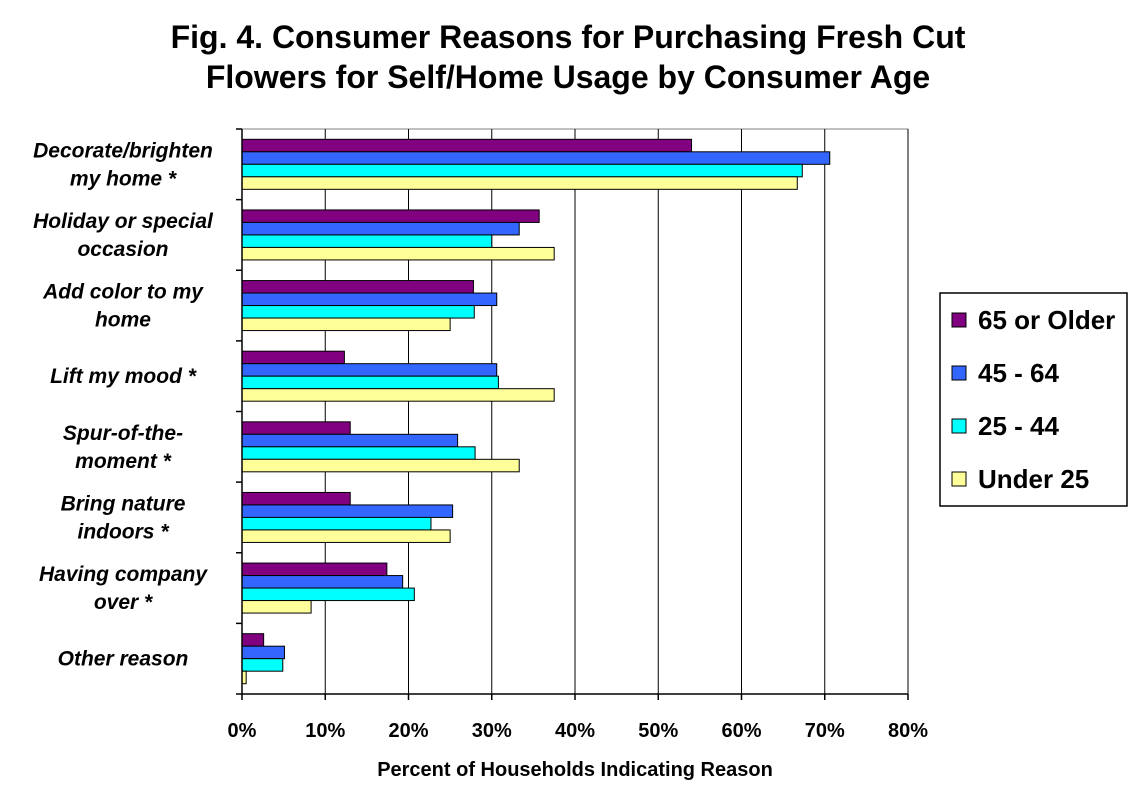 This screenshot has height=808, width=1138. I want to click on x-tick-label: 20%, so click(408, 731).